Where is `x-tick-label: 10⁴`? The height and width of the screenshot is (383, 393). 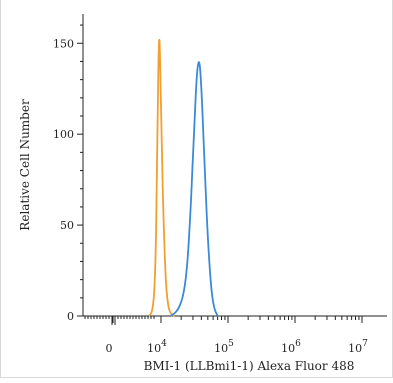
x-tick-label: 10⁴ is located at coordinates (157, 347).